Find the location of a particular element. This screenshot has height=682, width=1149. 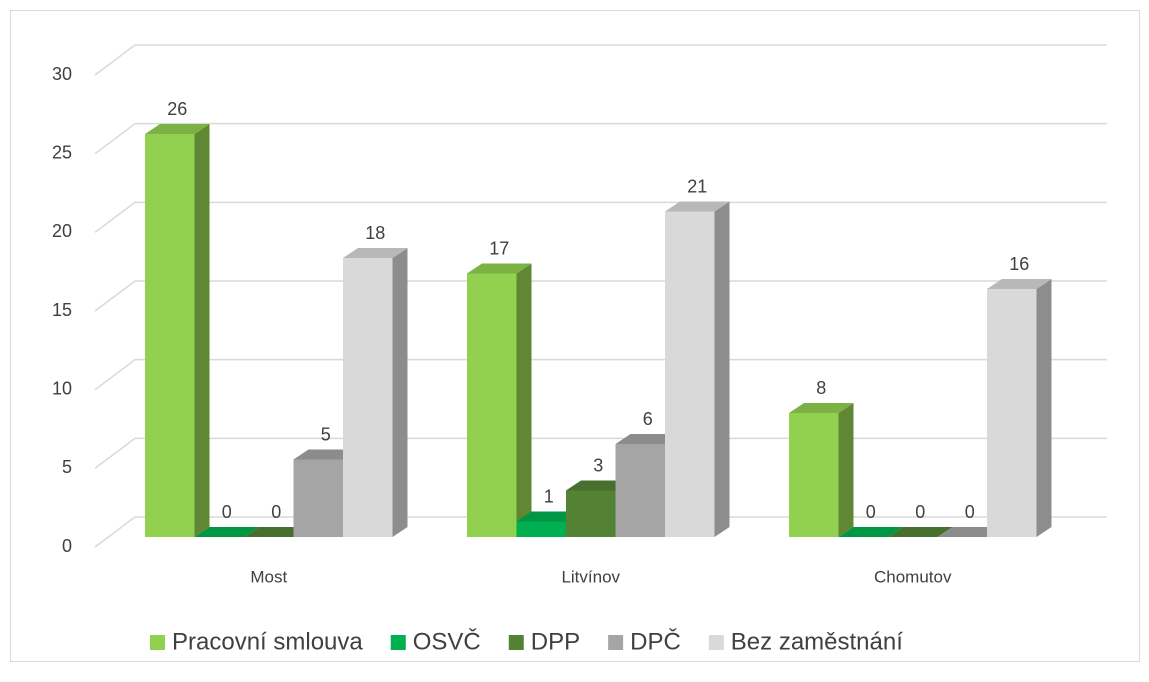

legend-label: OSVČ is located at coordinates (447, 641).